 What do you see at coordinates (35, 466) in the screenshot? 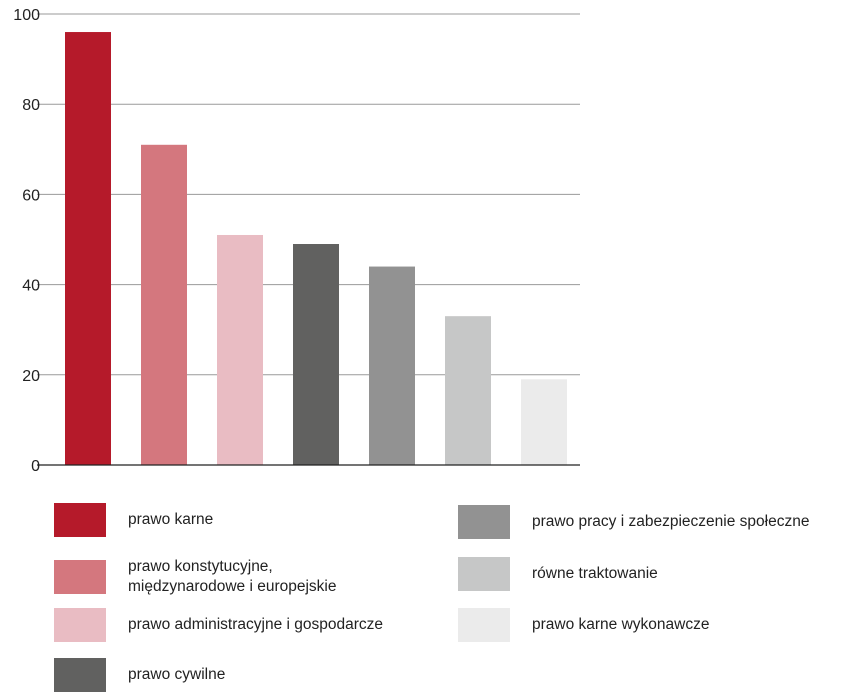
I see `y-tick-label: 0` at bounding box center [35, 466].